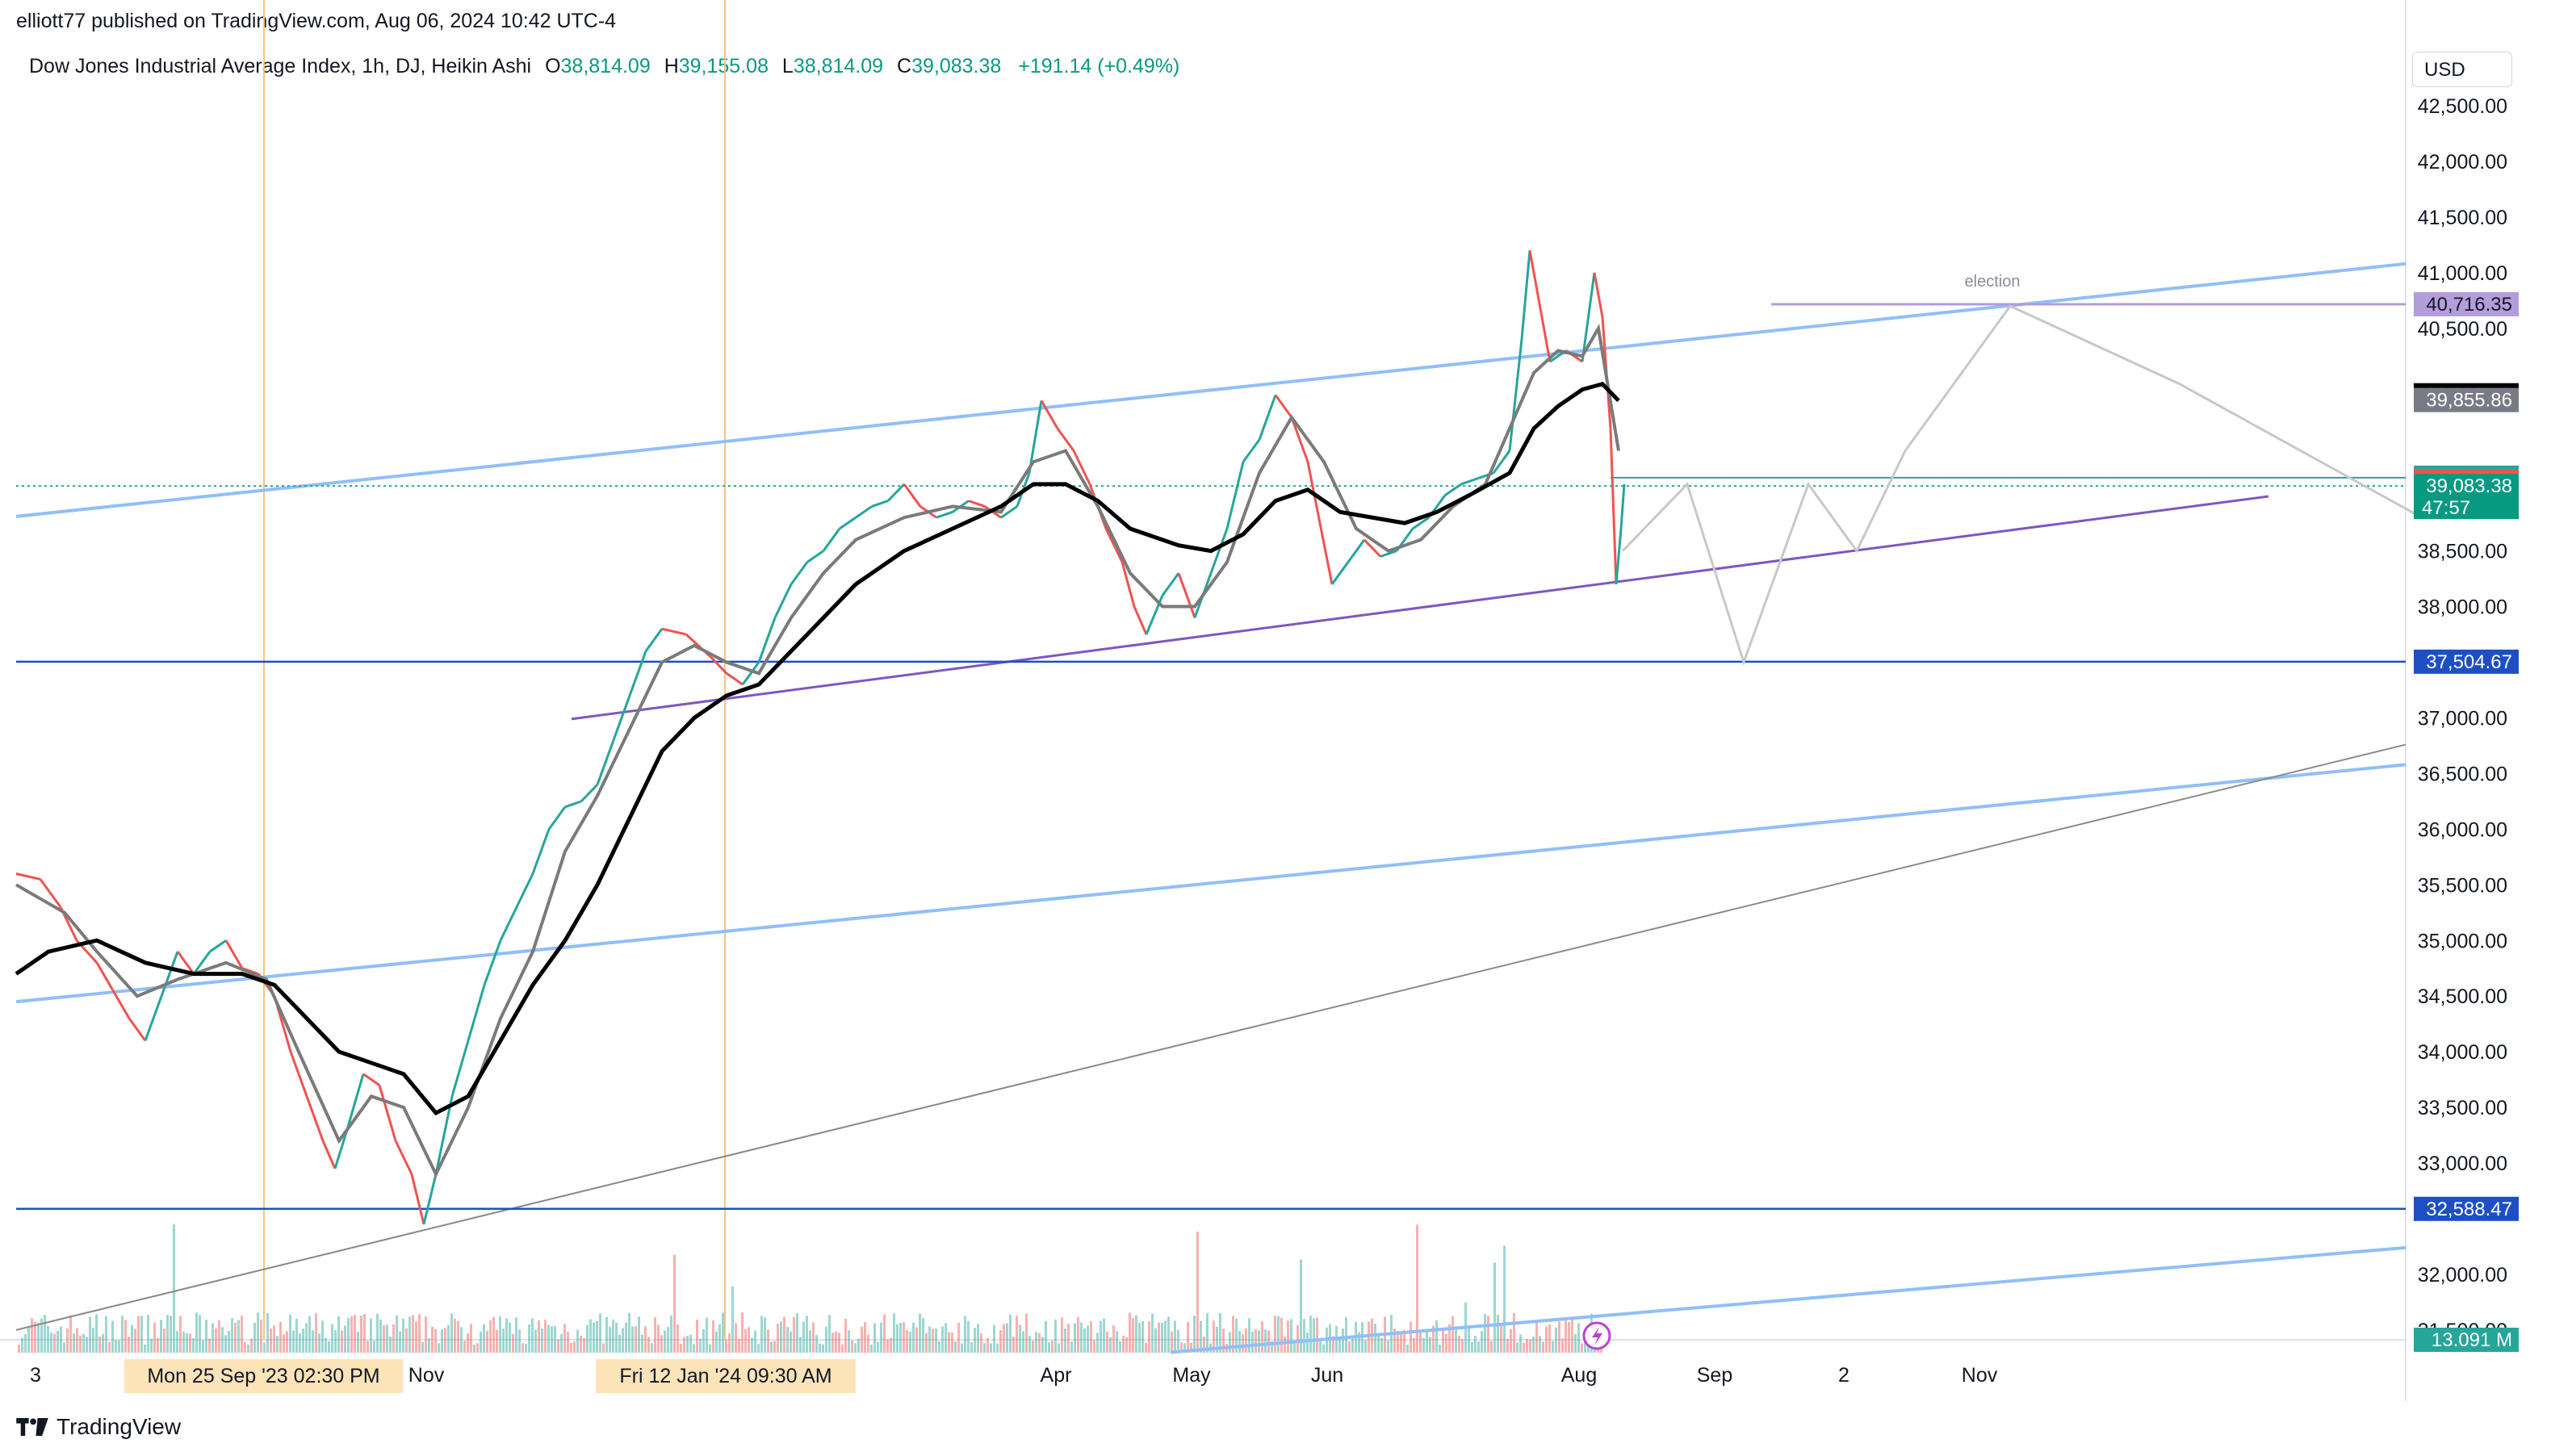  What do you see at coordinates (2446, 508) in the screenshot?
I see `countdown-label: 47:57` at bounding box center [2446, 508].